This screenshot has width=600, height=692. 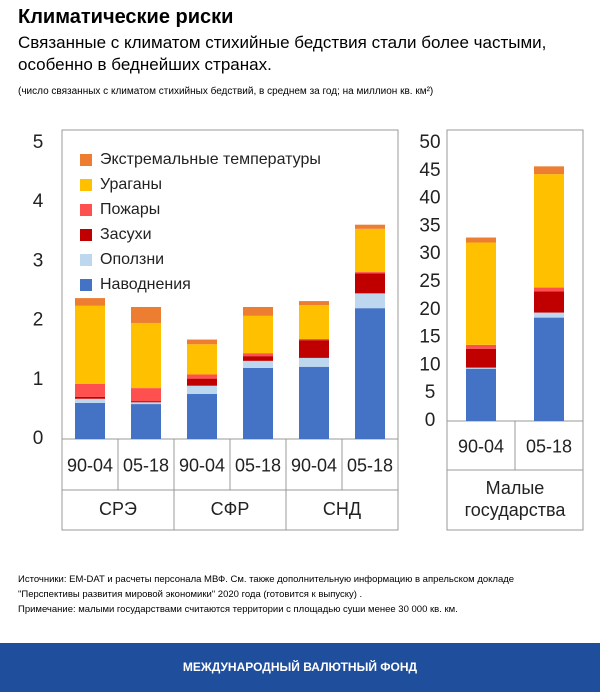 I want to click on group-label-line: государства, so click(x=516, y=510).